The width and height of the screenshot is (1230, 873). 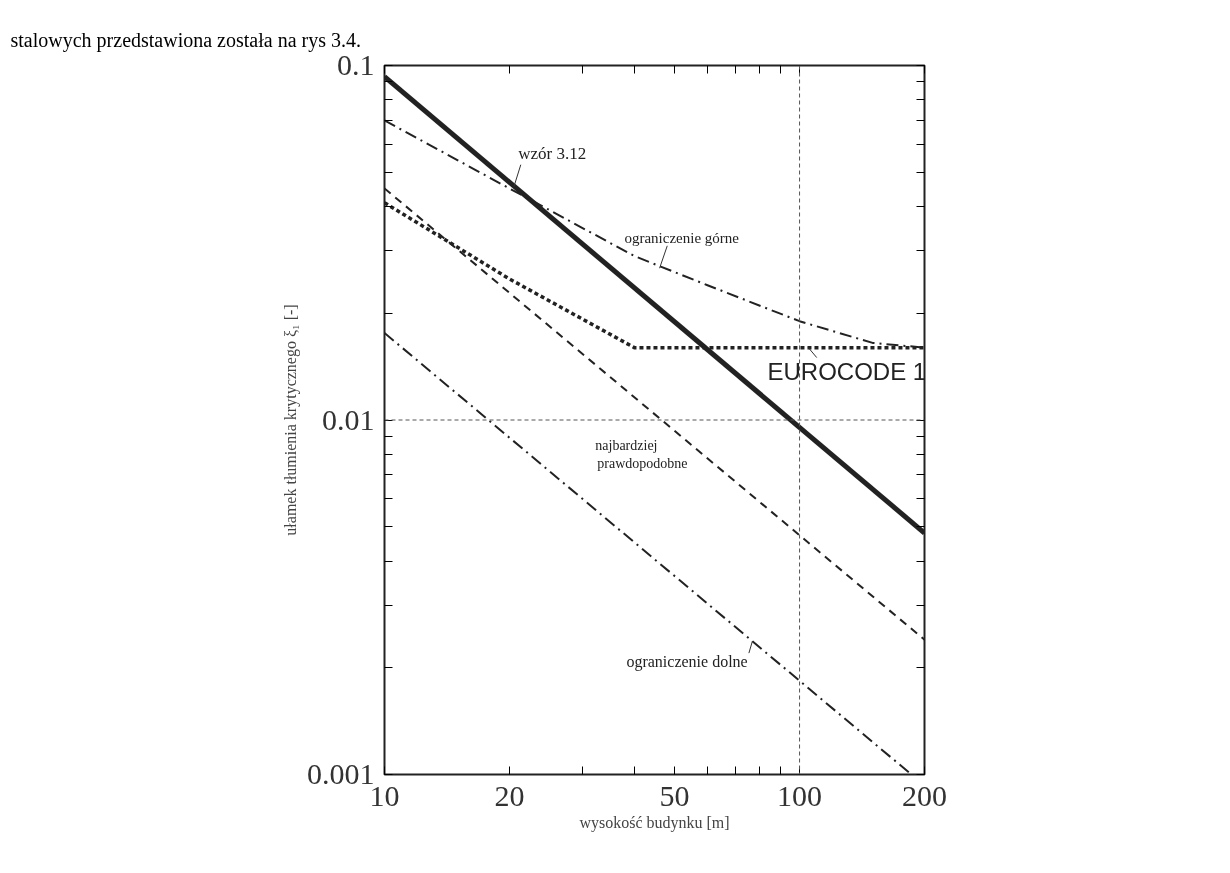 What do you see at coordinates (682, 237) in the screenshot?
I see `series-label: ograniczenie górne` at bounding box center [682, 237].